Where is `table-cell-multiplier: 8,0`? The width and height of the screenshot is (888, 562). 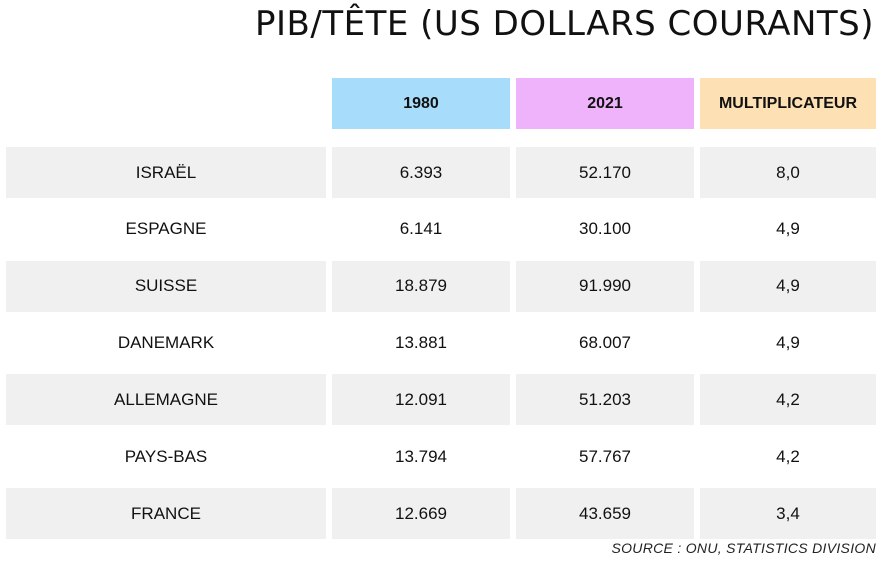 table-cell-multiplier: 8,0 is located at coordinates (788, 172).